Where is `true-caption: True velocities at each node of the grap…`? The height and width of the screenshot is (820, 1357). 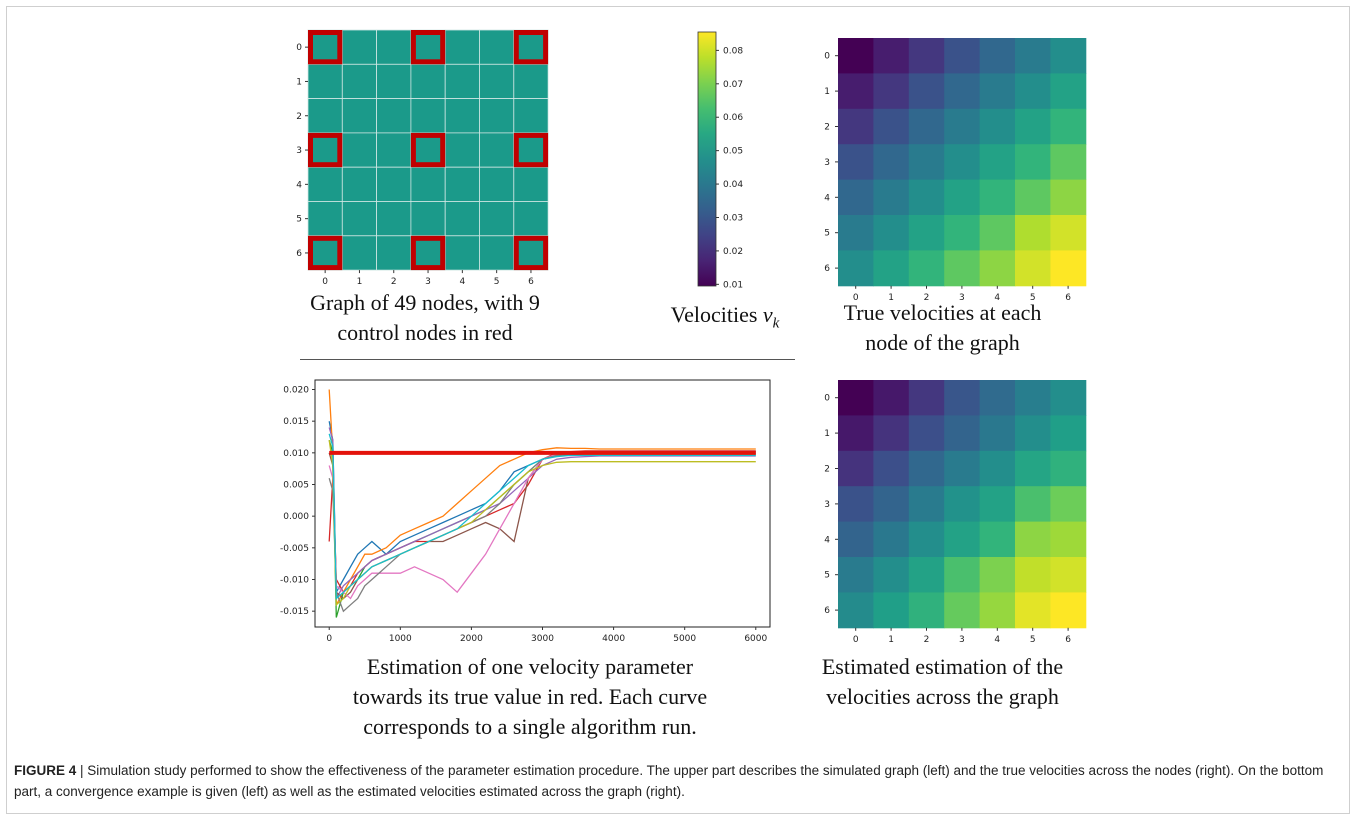 true-caption: True velocities at each node of the grap… is located at coordinates (942, 328).